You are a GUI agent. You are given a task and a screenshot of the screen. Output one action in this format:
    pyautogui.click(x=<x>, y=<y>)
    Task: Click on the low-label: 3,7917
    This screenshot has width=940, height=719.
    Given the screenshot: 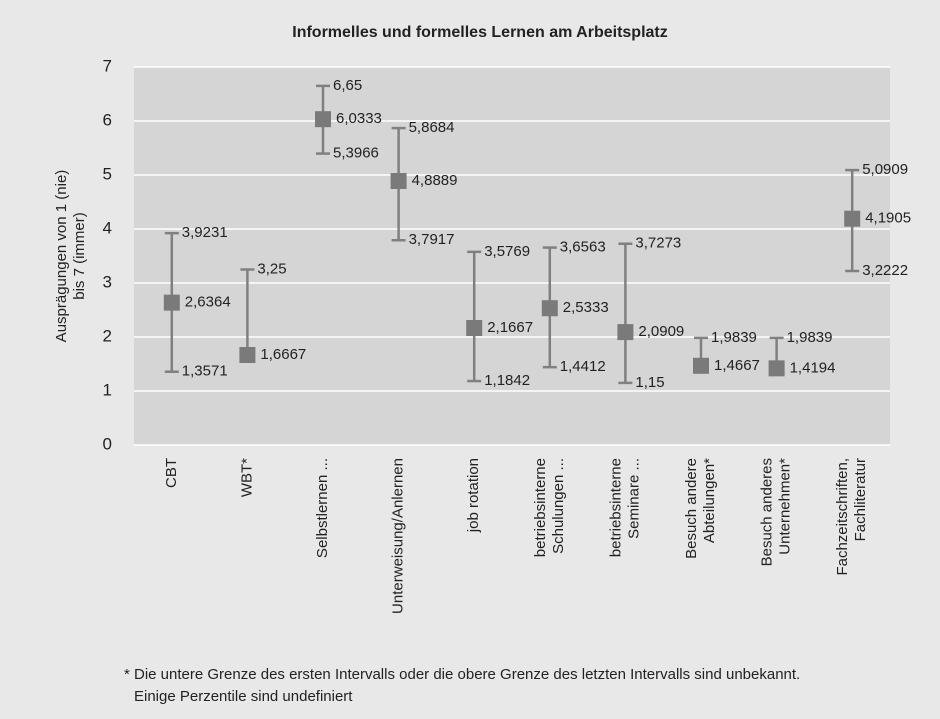 What is the action you would take?
    pyautogui.click(x=432, y=239)
    